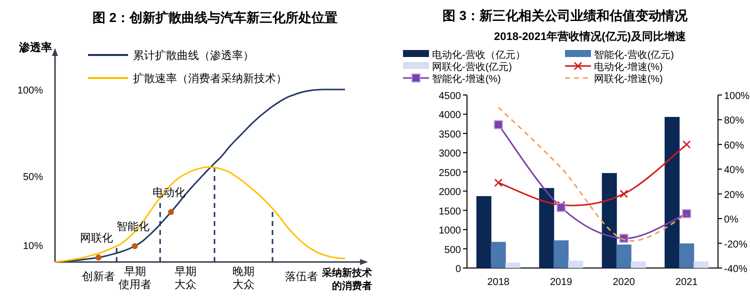  Describe the element at coordinates (565, 15) in the screenshot. I see `chart-title: 图 3：新三化相关公司业绩和估值变动情况` at that location.